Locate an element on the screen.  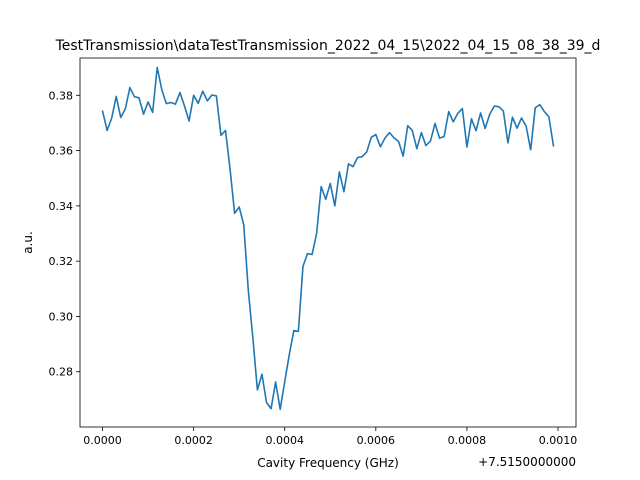
x-axis-offset-label: +7.5150000000 is located at coordinates (527, 462).